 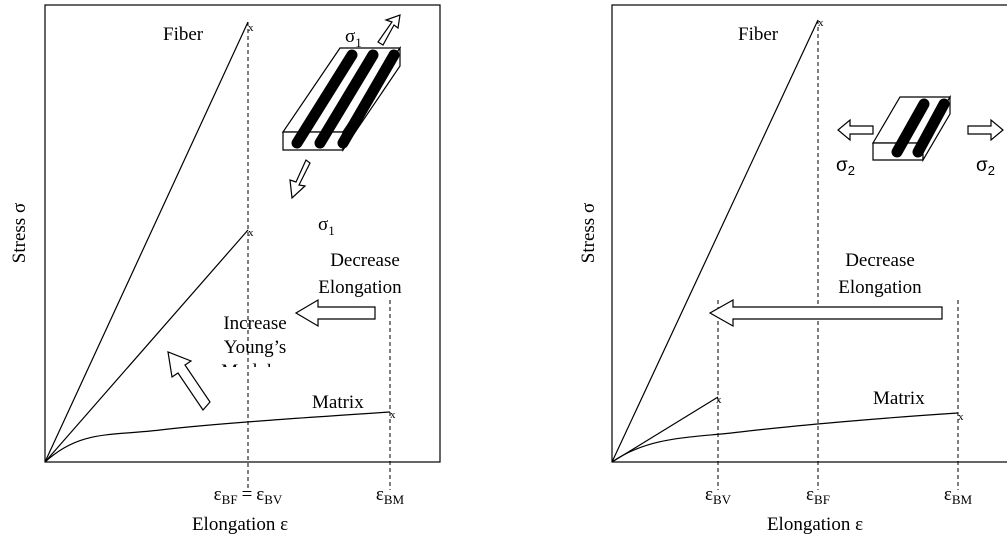 What do you see at coordinates (255, 371) in the screenshot?
I see `increase-label: Modulus` at bounding box center [255, 371].